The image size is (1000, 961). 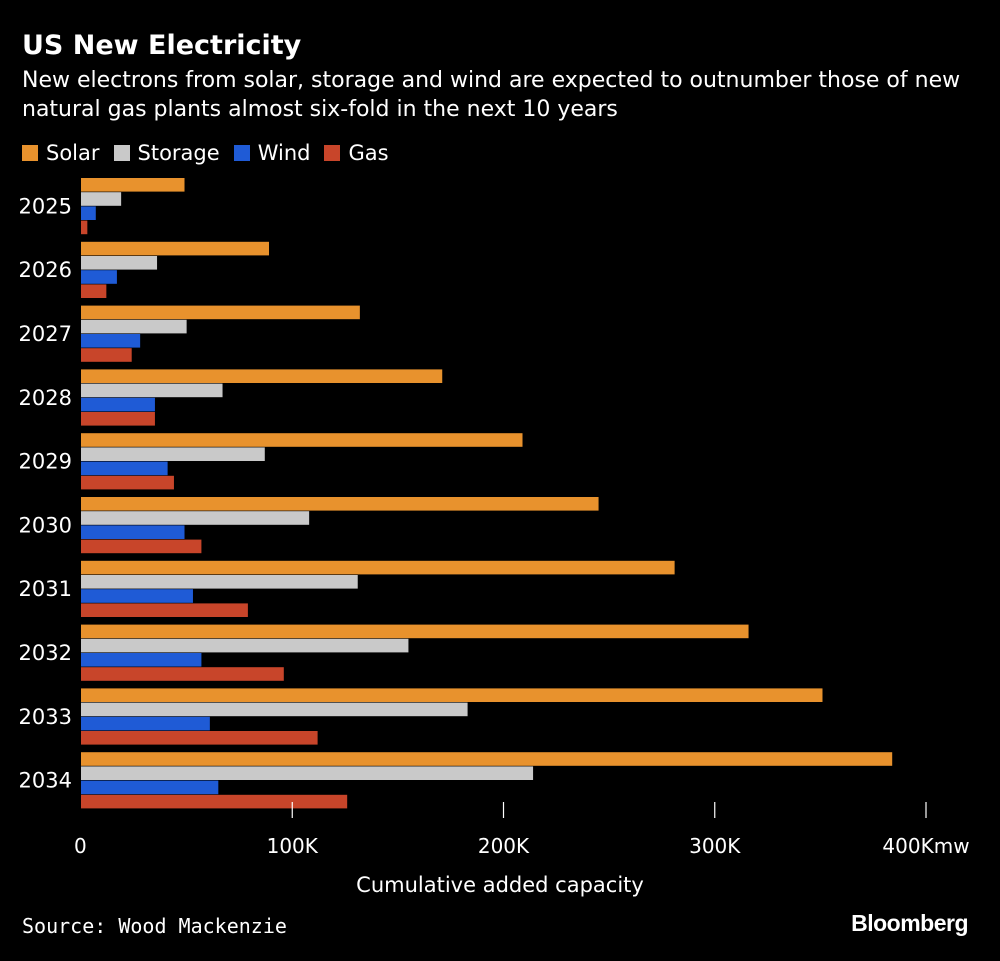 What do you see at coordinates (45, 589) in the screenshot?
I see `category-label-2031: 2031` at bounding box center [45, 589].